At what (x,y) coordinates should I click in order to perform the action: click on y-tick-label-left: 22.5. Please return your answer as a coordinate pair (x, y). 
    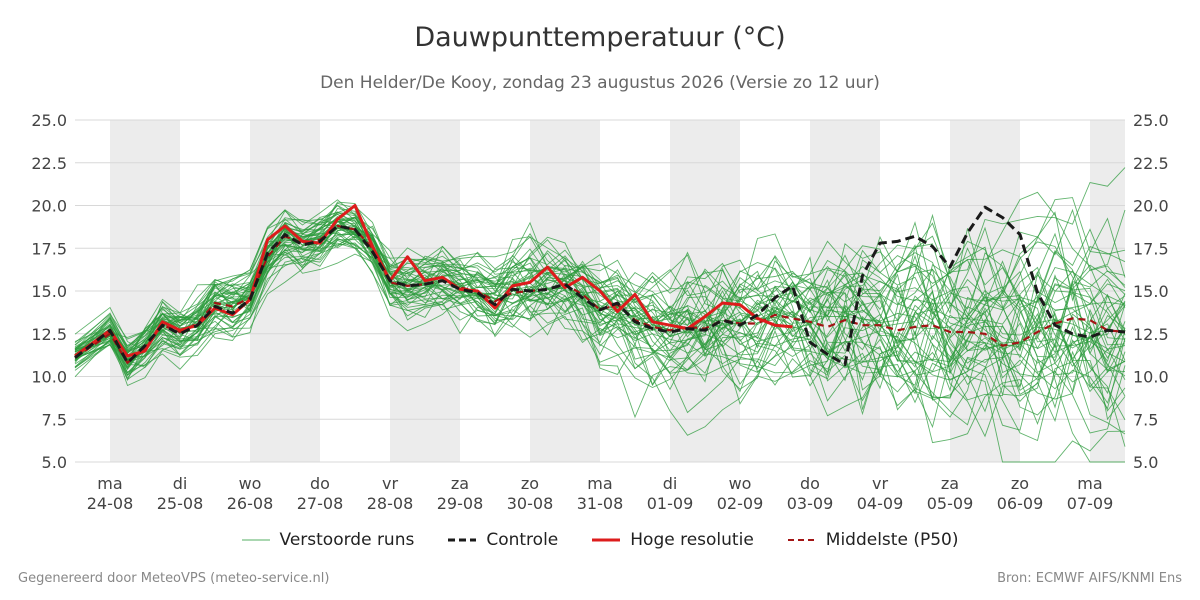
    Looking at the image, I should click on (49, 163).